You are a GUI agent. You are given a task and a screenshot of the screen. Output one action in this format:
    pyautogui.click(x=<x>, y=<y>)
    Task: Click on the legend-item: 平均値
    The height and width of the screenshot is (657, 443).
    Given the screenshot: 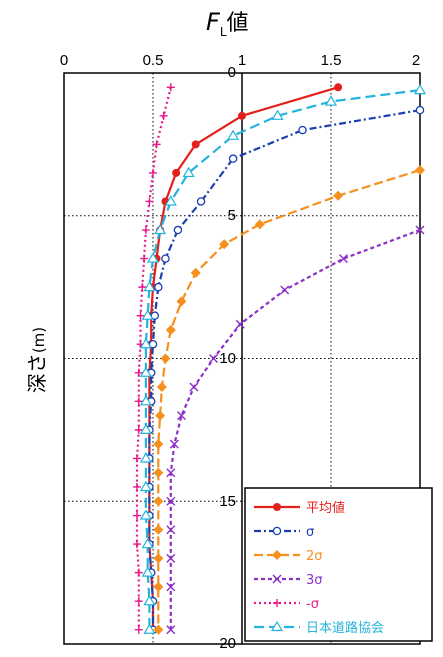 What is the action you would take?
    pyautogui.click(x=299, y=508)
    